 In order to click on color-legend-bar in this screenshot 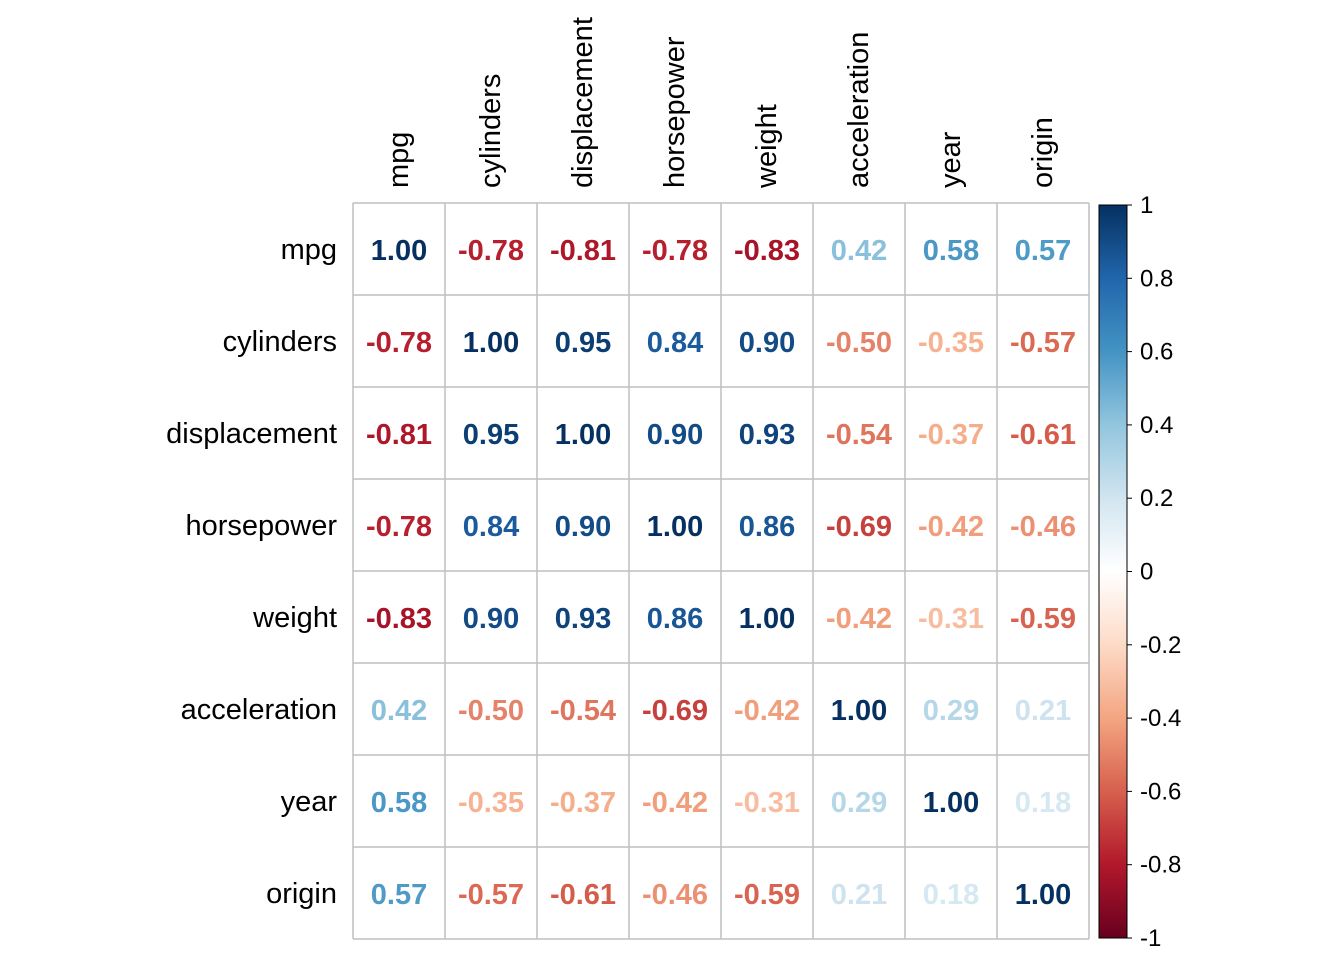, I will do `click(1113, 571)`.